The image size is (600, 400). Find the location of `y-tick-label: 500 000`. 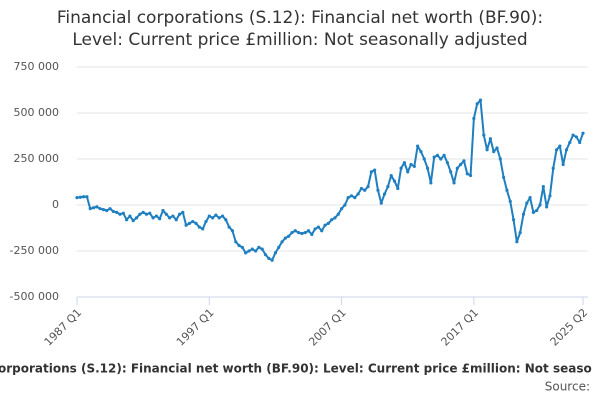

y-tick-label: 500 000 is located at coordinates (37, 112).